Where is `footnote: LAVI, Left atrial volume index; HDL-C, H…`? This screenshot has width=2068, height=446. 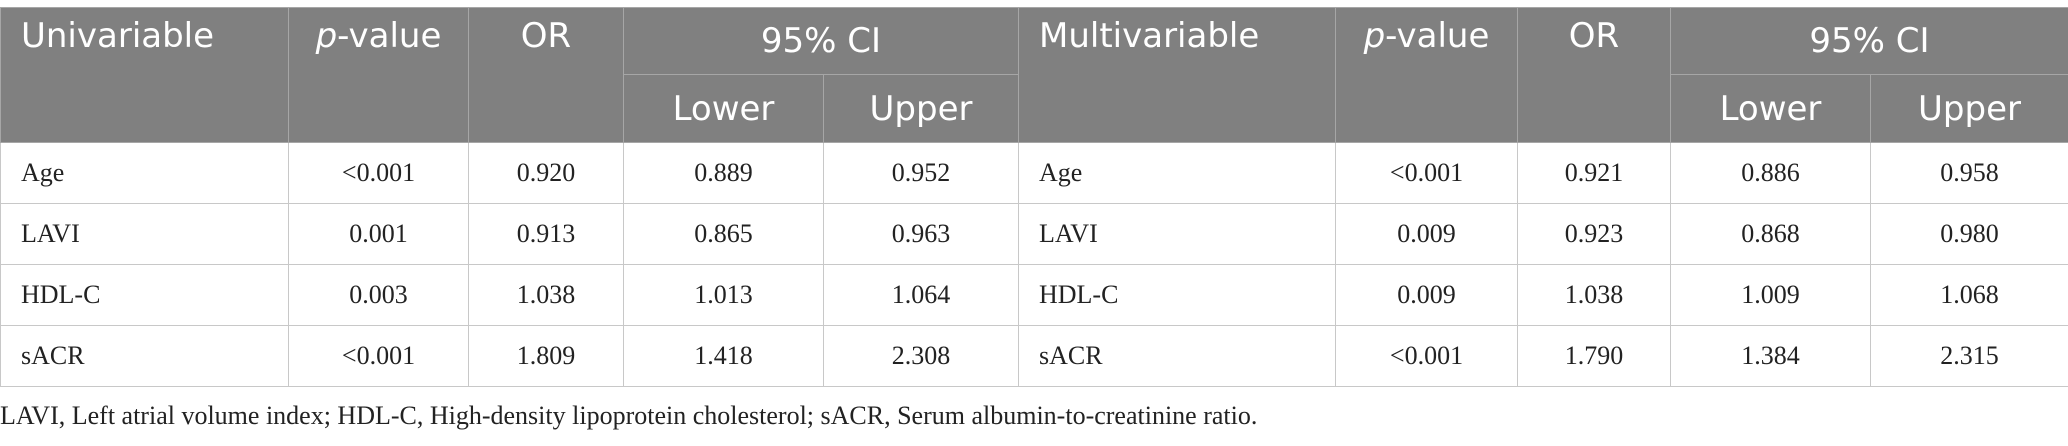
footnote: LAVI, Left atrial volume index; HDL-C, H… is located at coordinates (1034, 416).